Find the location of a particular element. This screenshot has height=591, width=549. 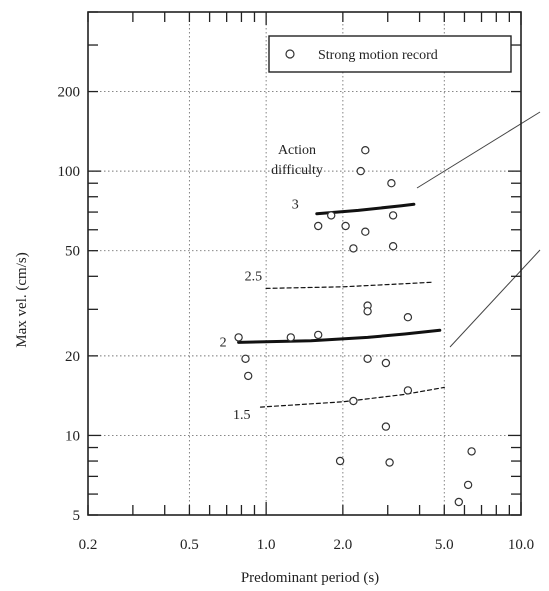

annotation-action-difficulty: Action difficulty is located at coordinates (297, 160).